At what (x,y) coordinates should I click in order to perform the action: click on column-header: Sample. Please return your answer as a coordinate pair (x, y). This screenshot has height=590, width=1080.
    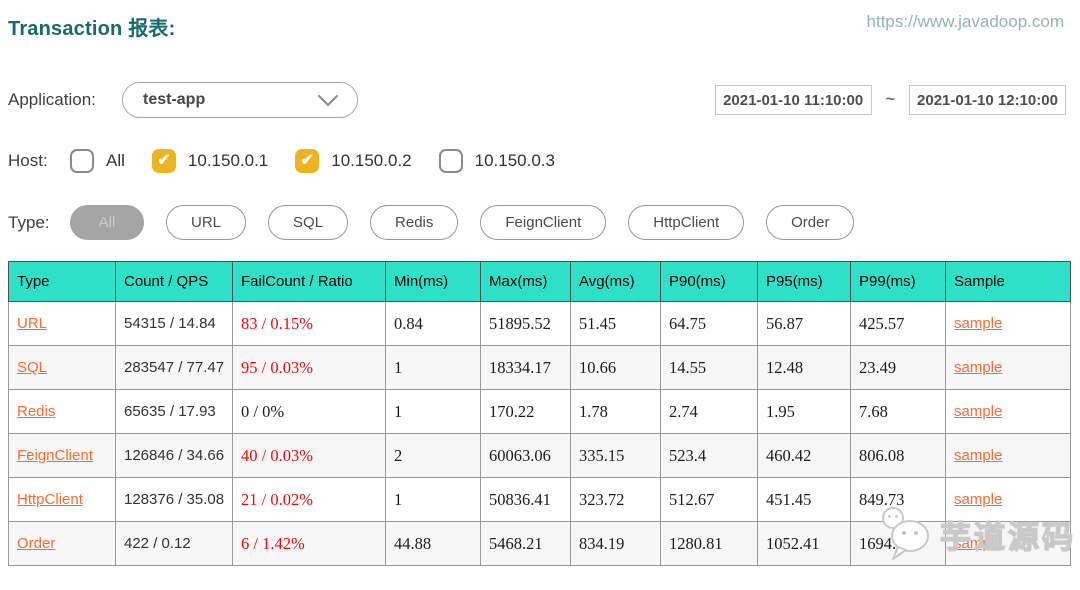
    Looking at the image, I should click on (1008, 281).